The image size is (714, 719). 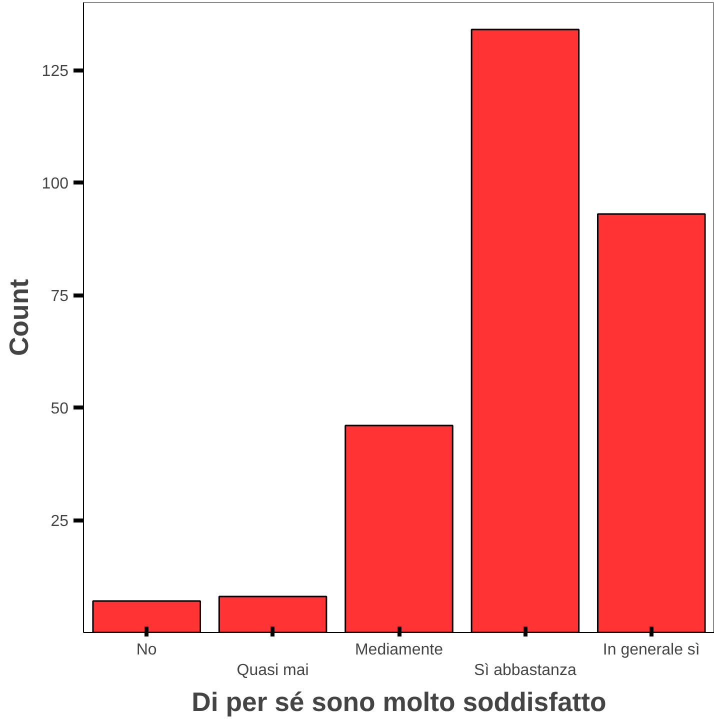 What do you see at coordinates (399, 701) in the screenshot?
I see `x-axis-title: Di per sé sono molto soddisfatto` at bounding box center [399, 701].